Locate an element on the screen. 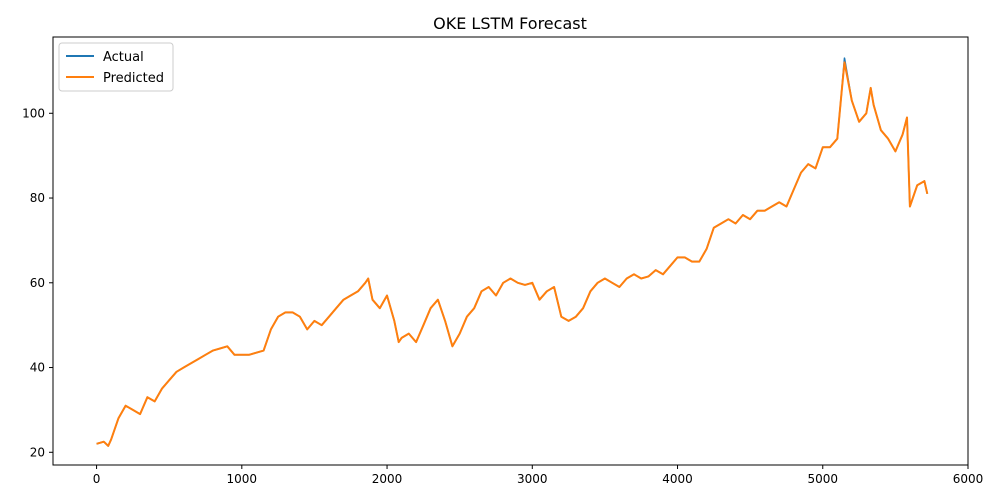 The width and height of the screenshot is (1000, 500). y-tick-label: 20 is located at coordinates (37, 452).